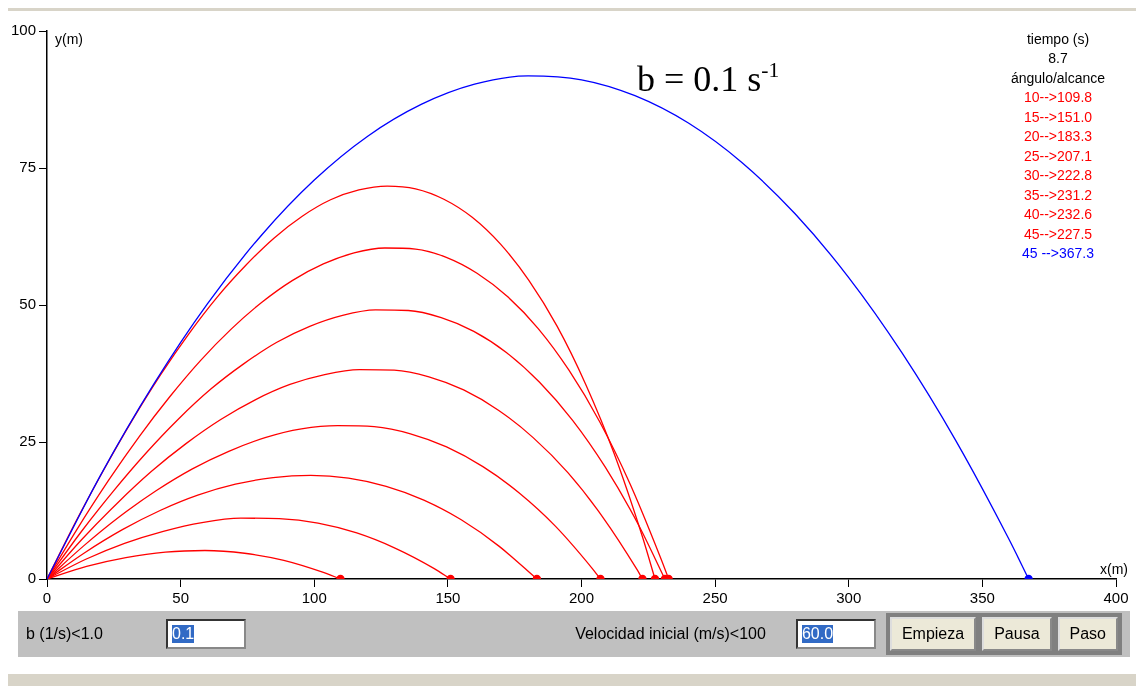 The width and height of the screenshot is (1144, 694). I want to click on x-axis-title: x(m), so click(1114, 568).